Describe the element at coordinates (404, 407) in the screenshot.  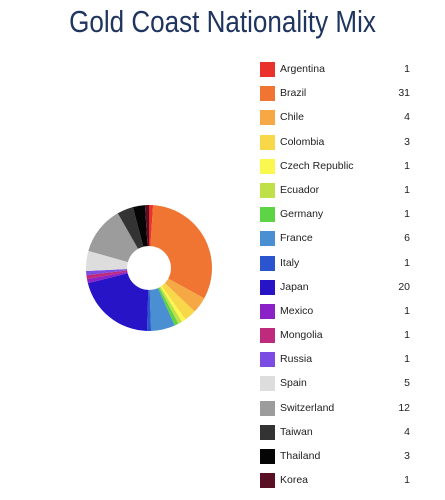
I see `legend-value: 12` at that location.